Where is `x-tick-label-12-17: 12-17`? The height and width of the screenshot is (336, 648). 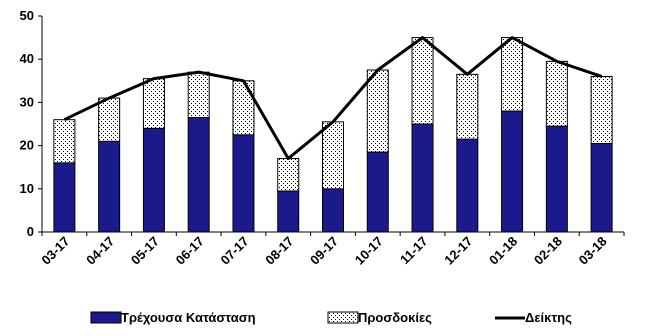
x-tick-label-12-17: 12-17 is located at coordinates (458, 251).